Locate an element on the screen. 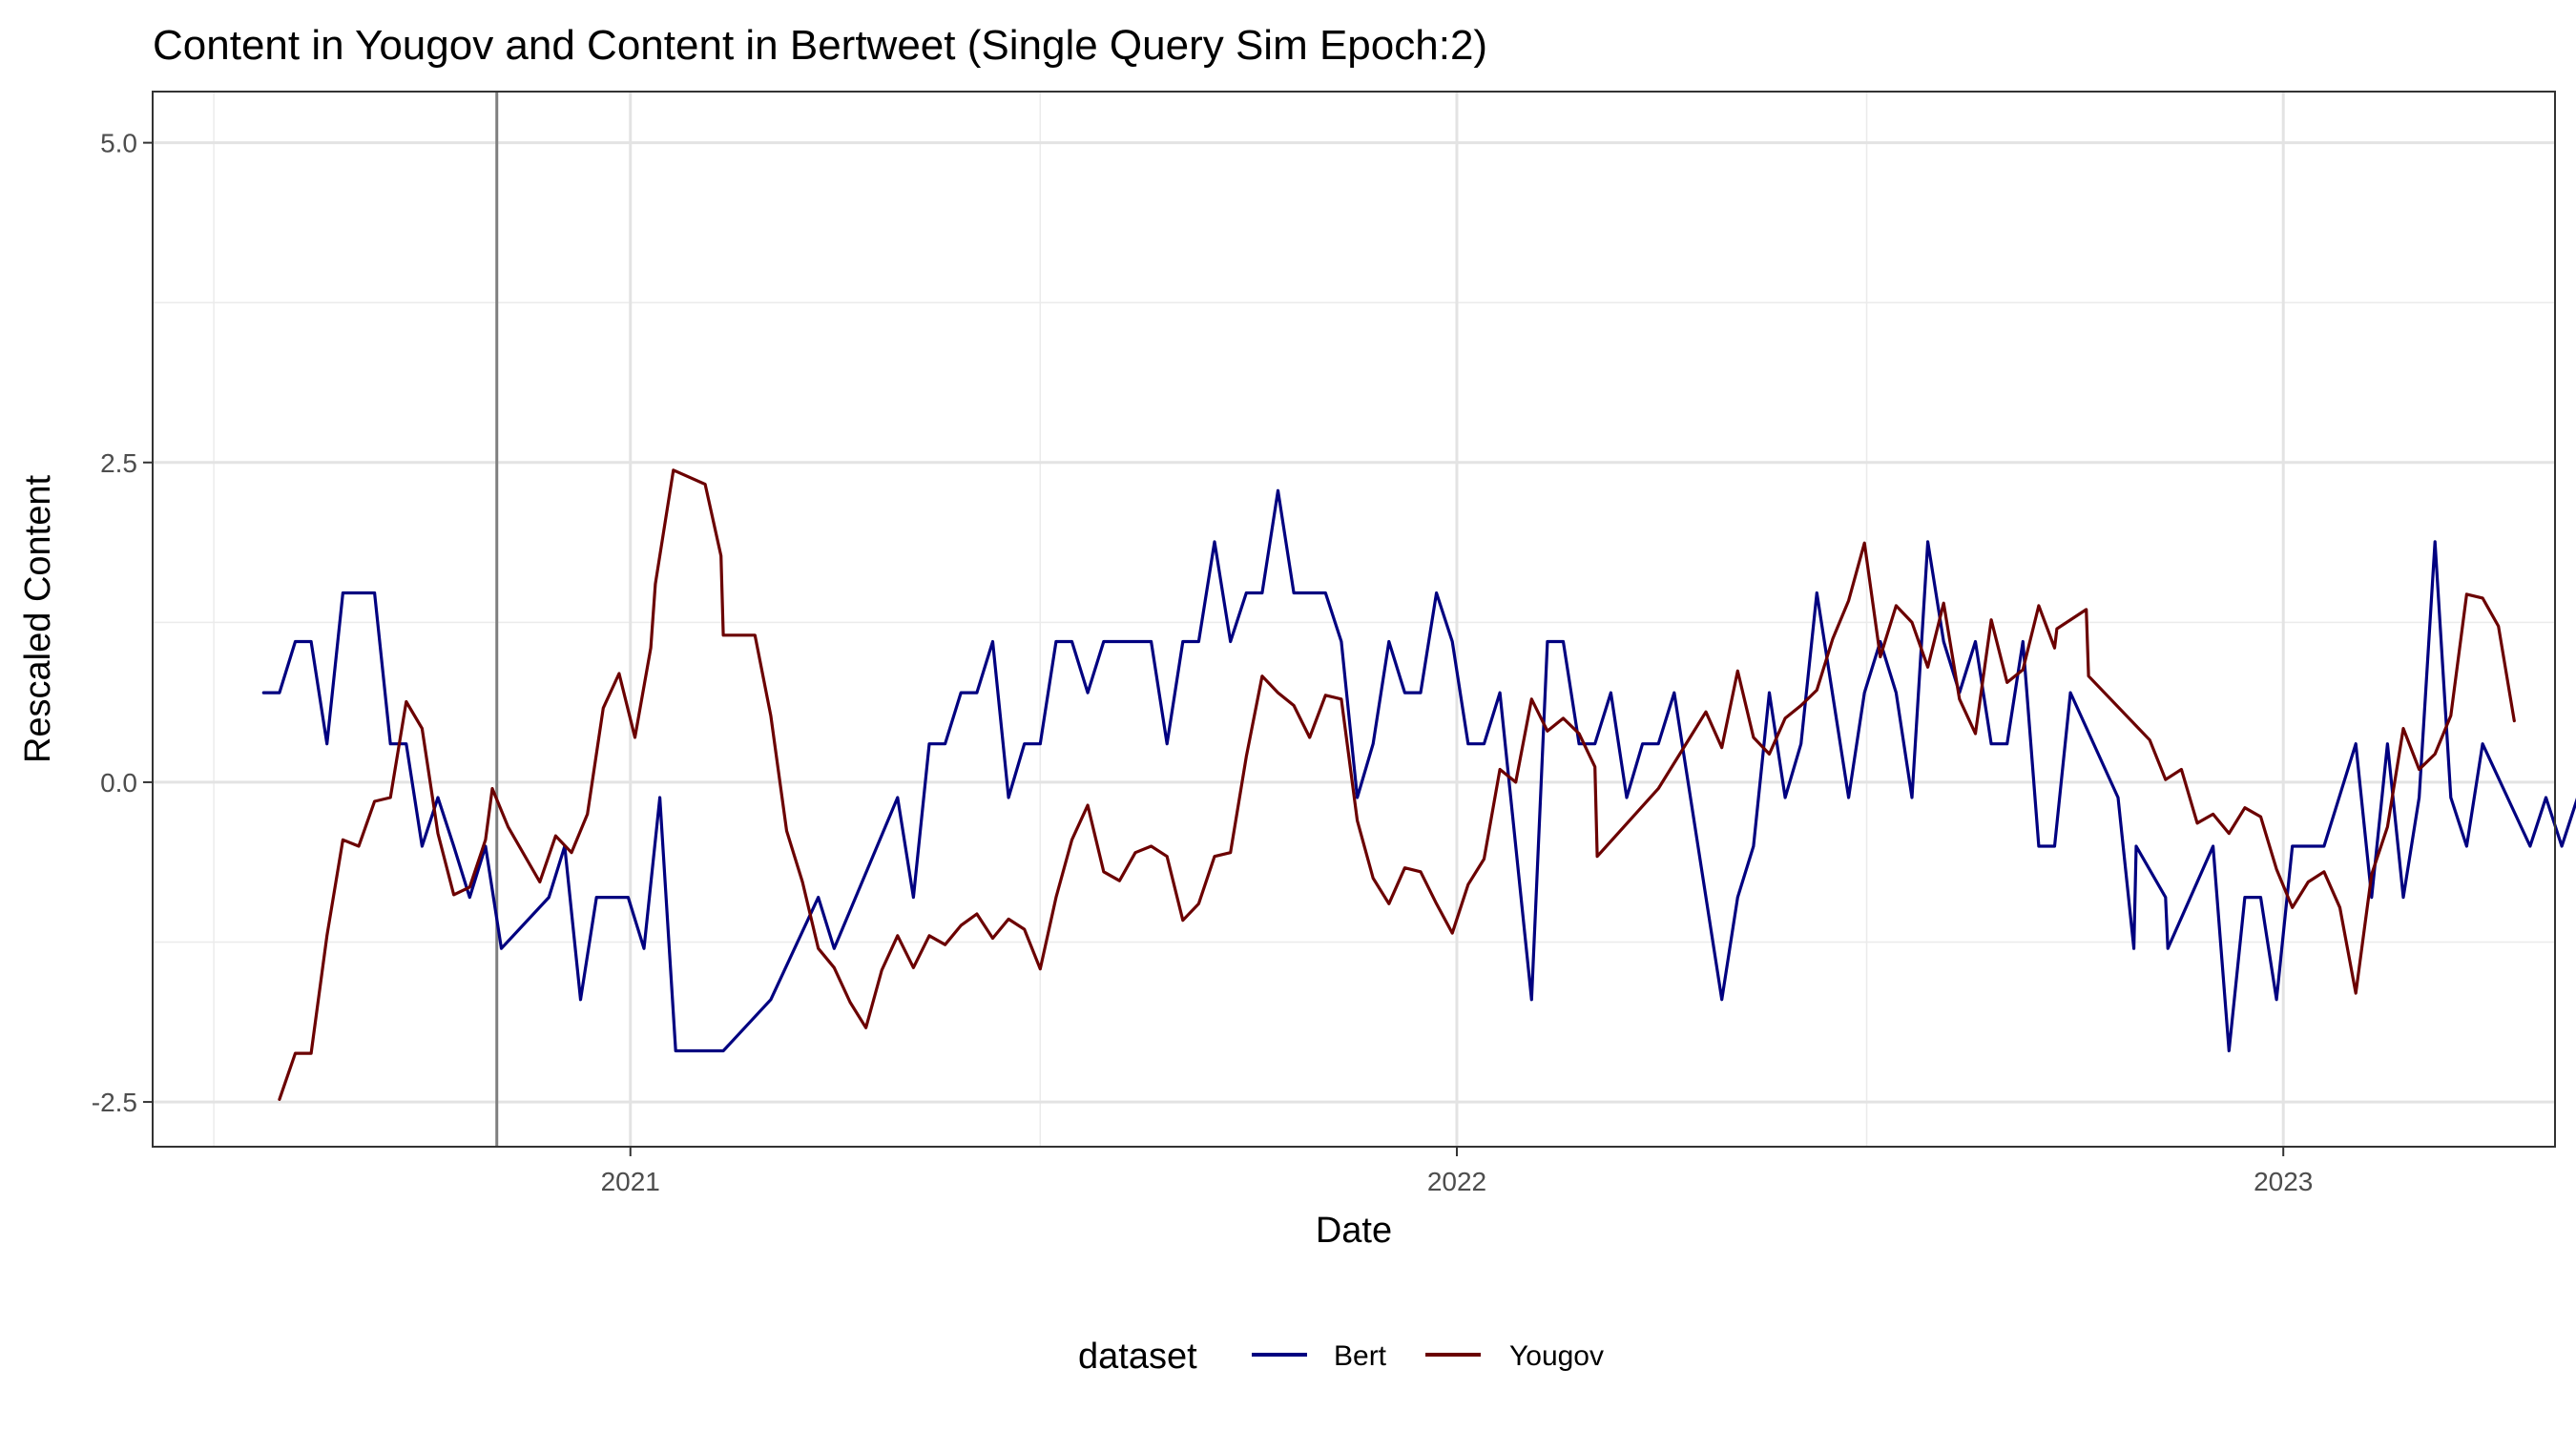  legend-label-bert: Bert is located at coordinates (1360, 1356).